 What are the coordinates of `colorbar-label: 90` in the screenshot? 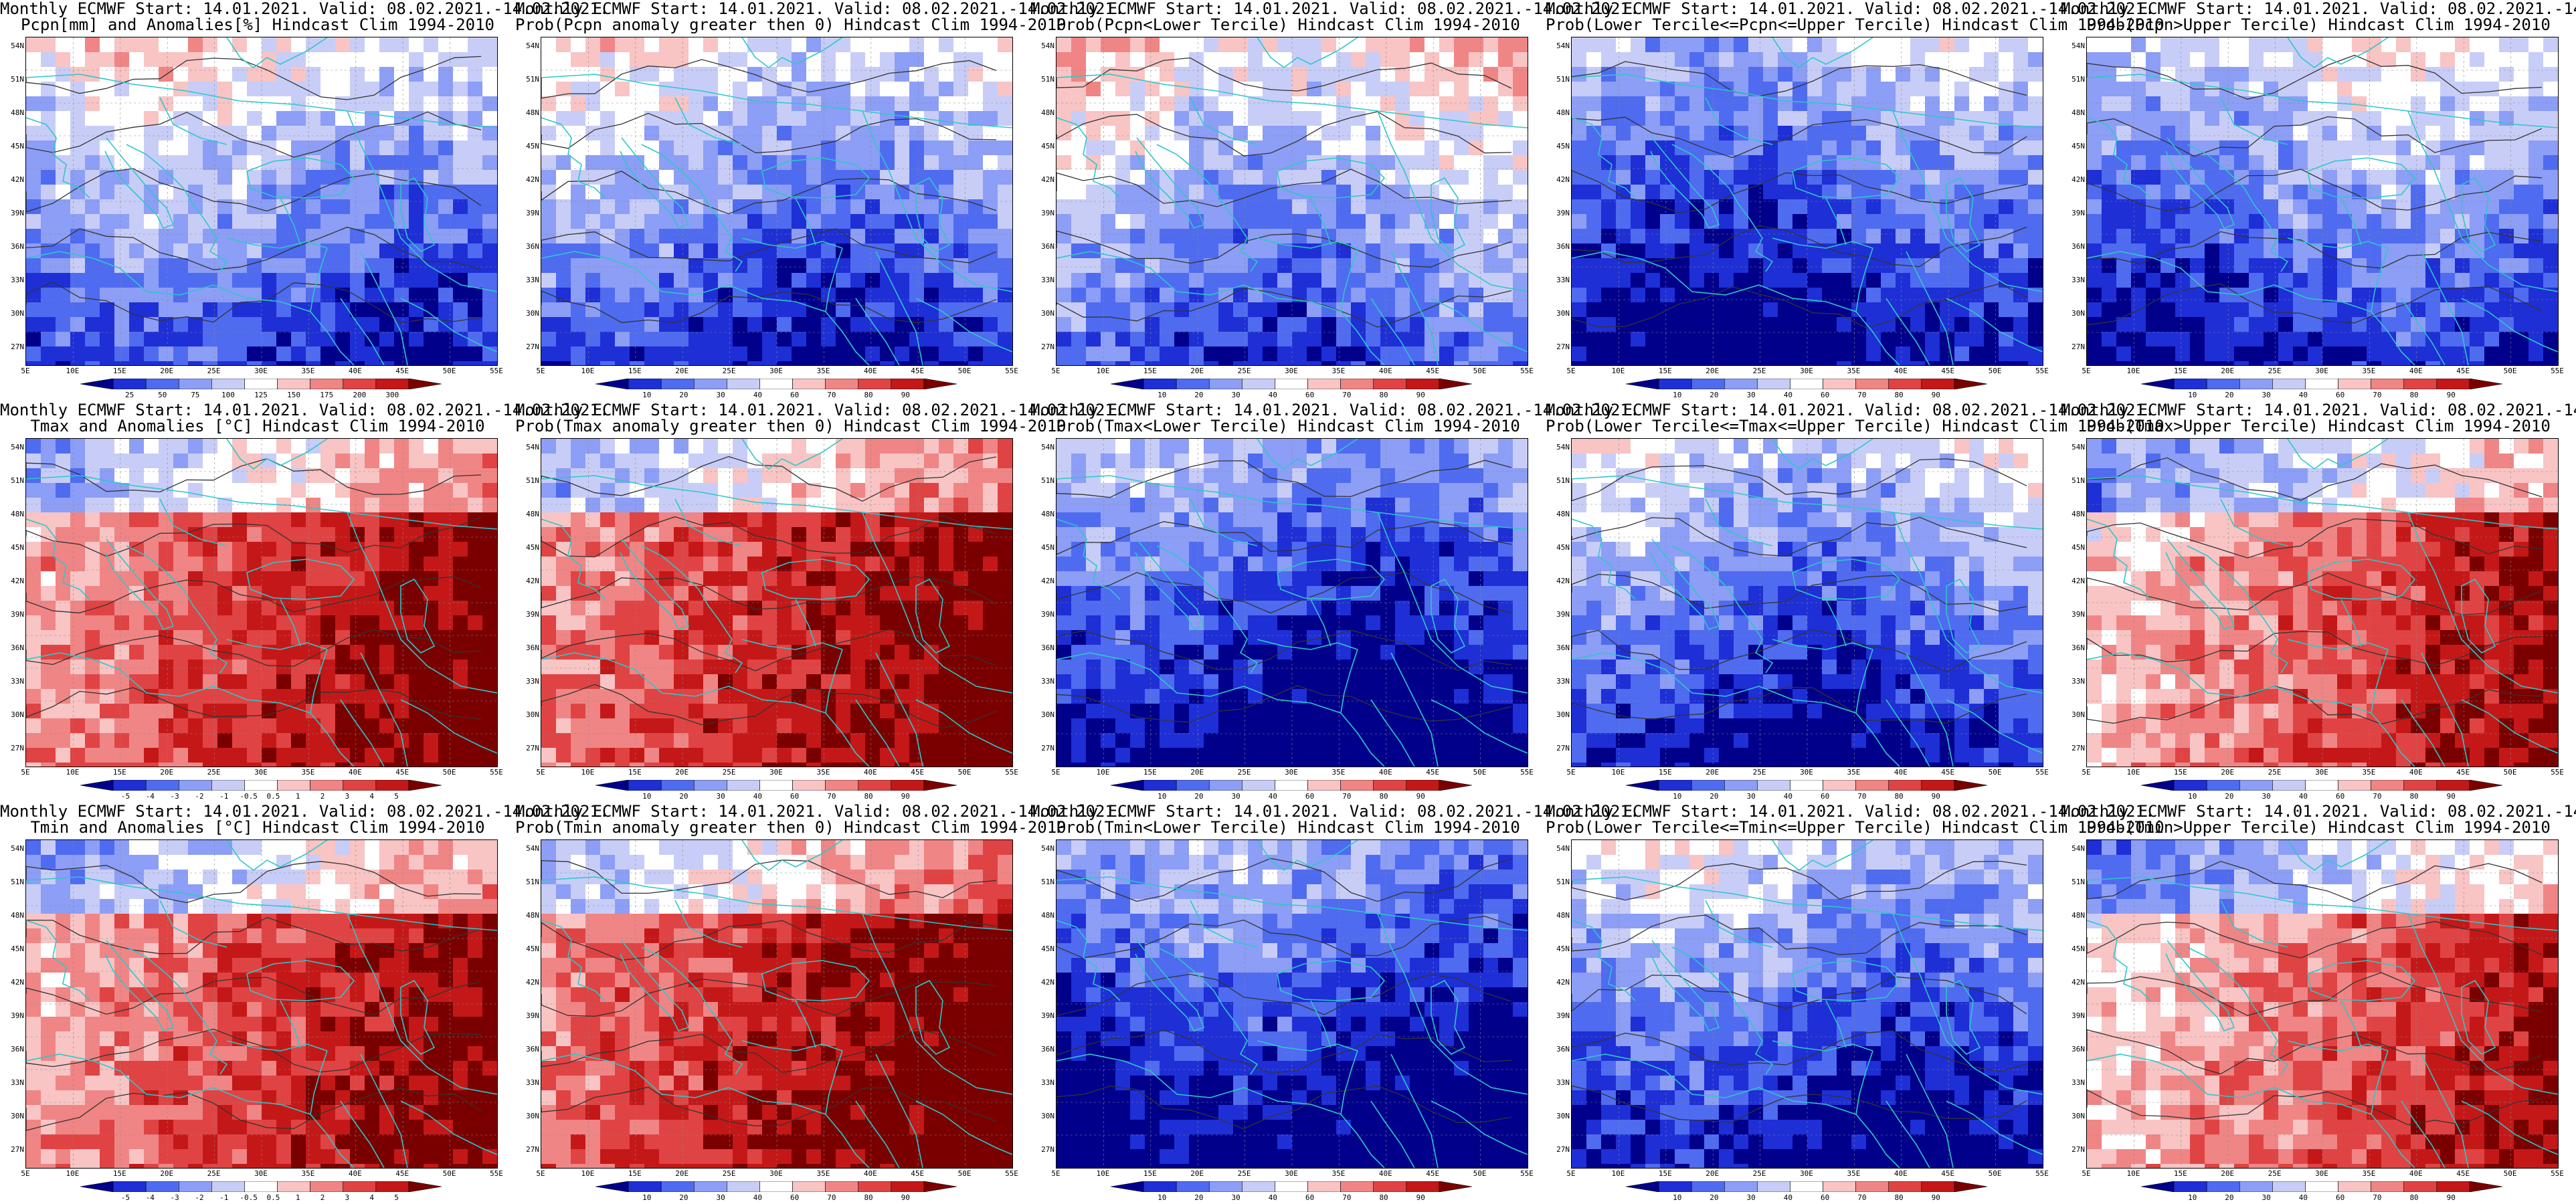 It's located at (1420, 796).